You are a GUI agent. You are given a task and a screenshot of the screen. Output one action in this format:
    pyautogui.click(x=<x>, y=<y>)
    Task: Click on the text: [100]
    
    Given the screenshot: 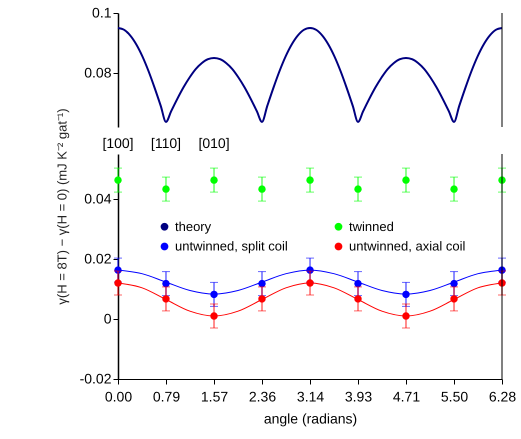 What is the action you would take?
    pyautogui.click(x=118, y=143)
    